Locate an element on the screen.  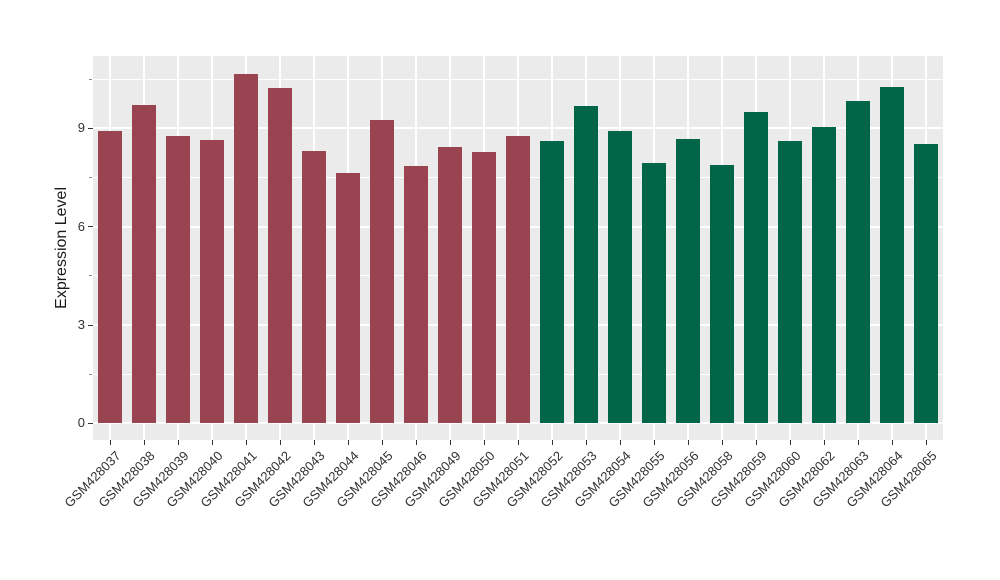
y-axis-title-text: Expression Level is located at coordinates (61, 248).